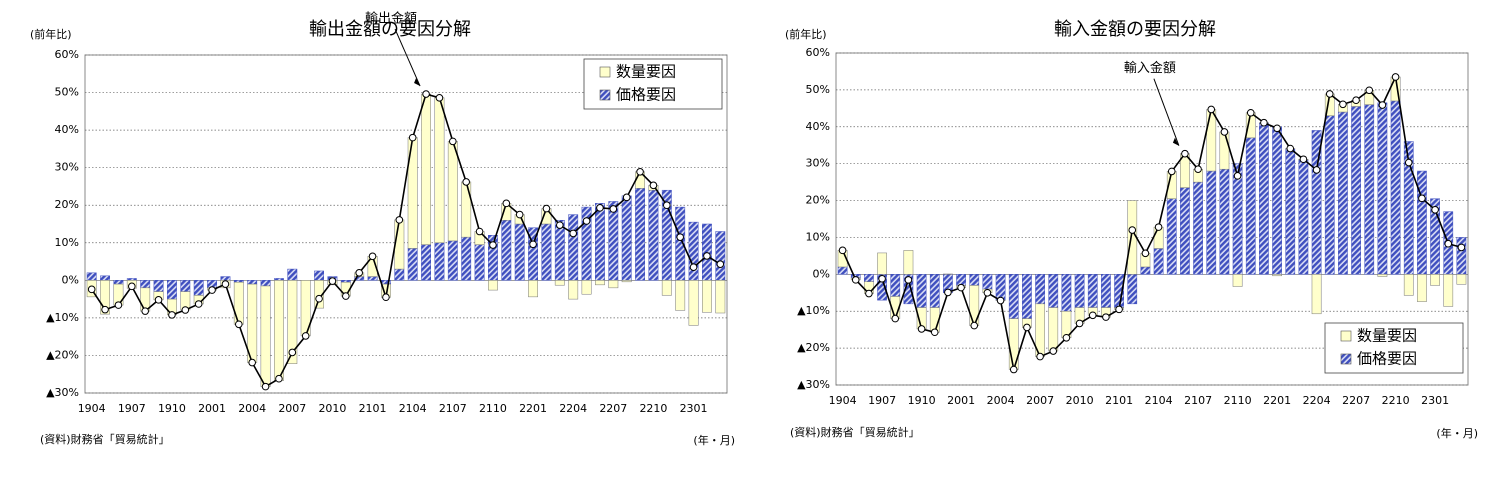  Describe the element at coordinates (373, 408) in the screenshot. I see `x-tick-label: 2101` at that location.